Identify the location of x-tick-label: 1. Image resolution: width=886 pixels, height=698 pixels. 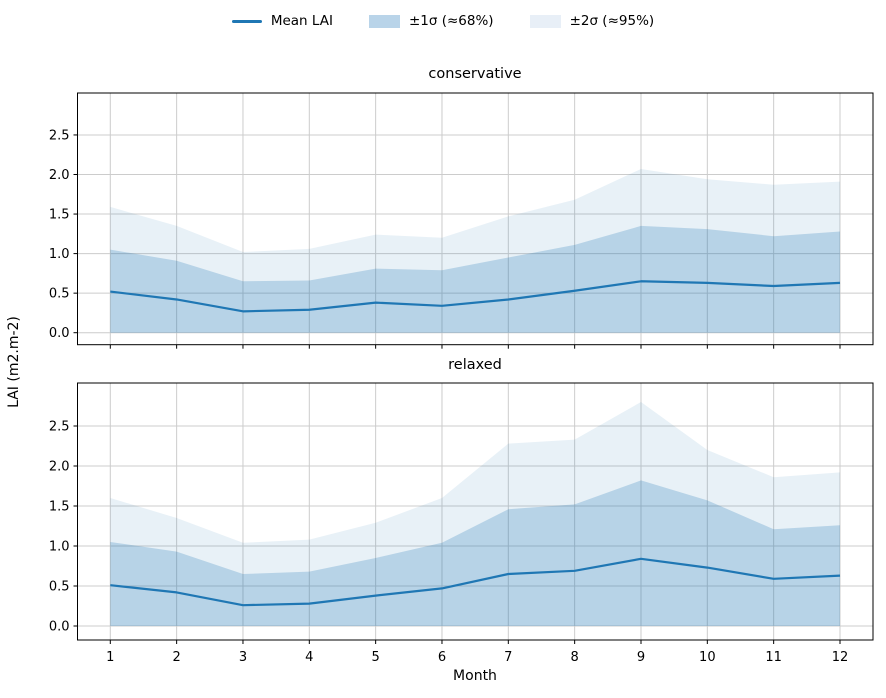
(110, 657).